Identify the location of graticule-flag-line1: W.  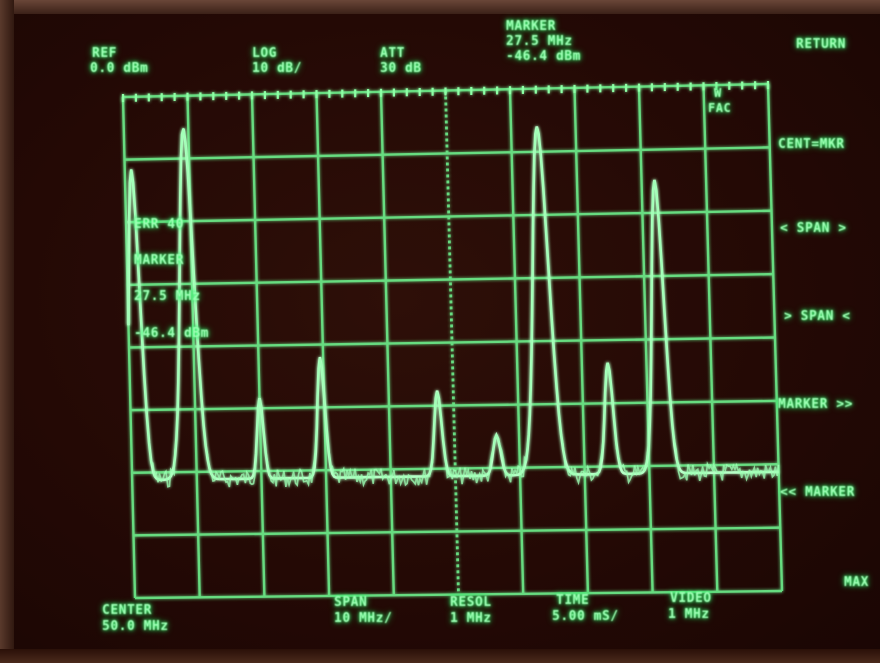
(718, 93).